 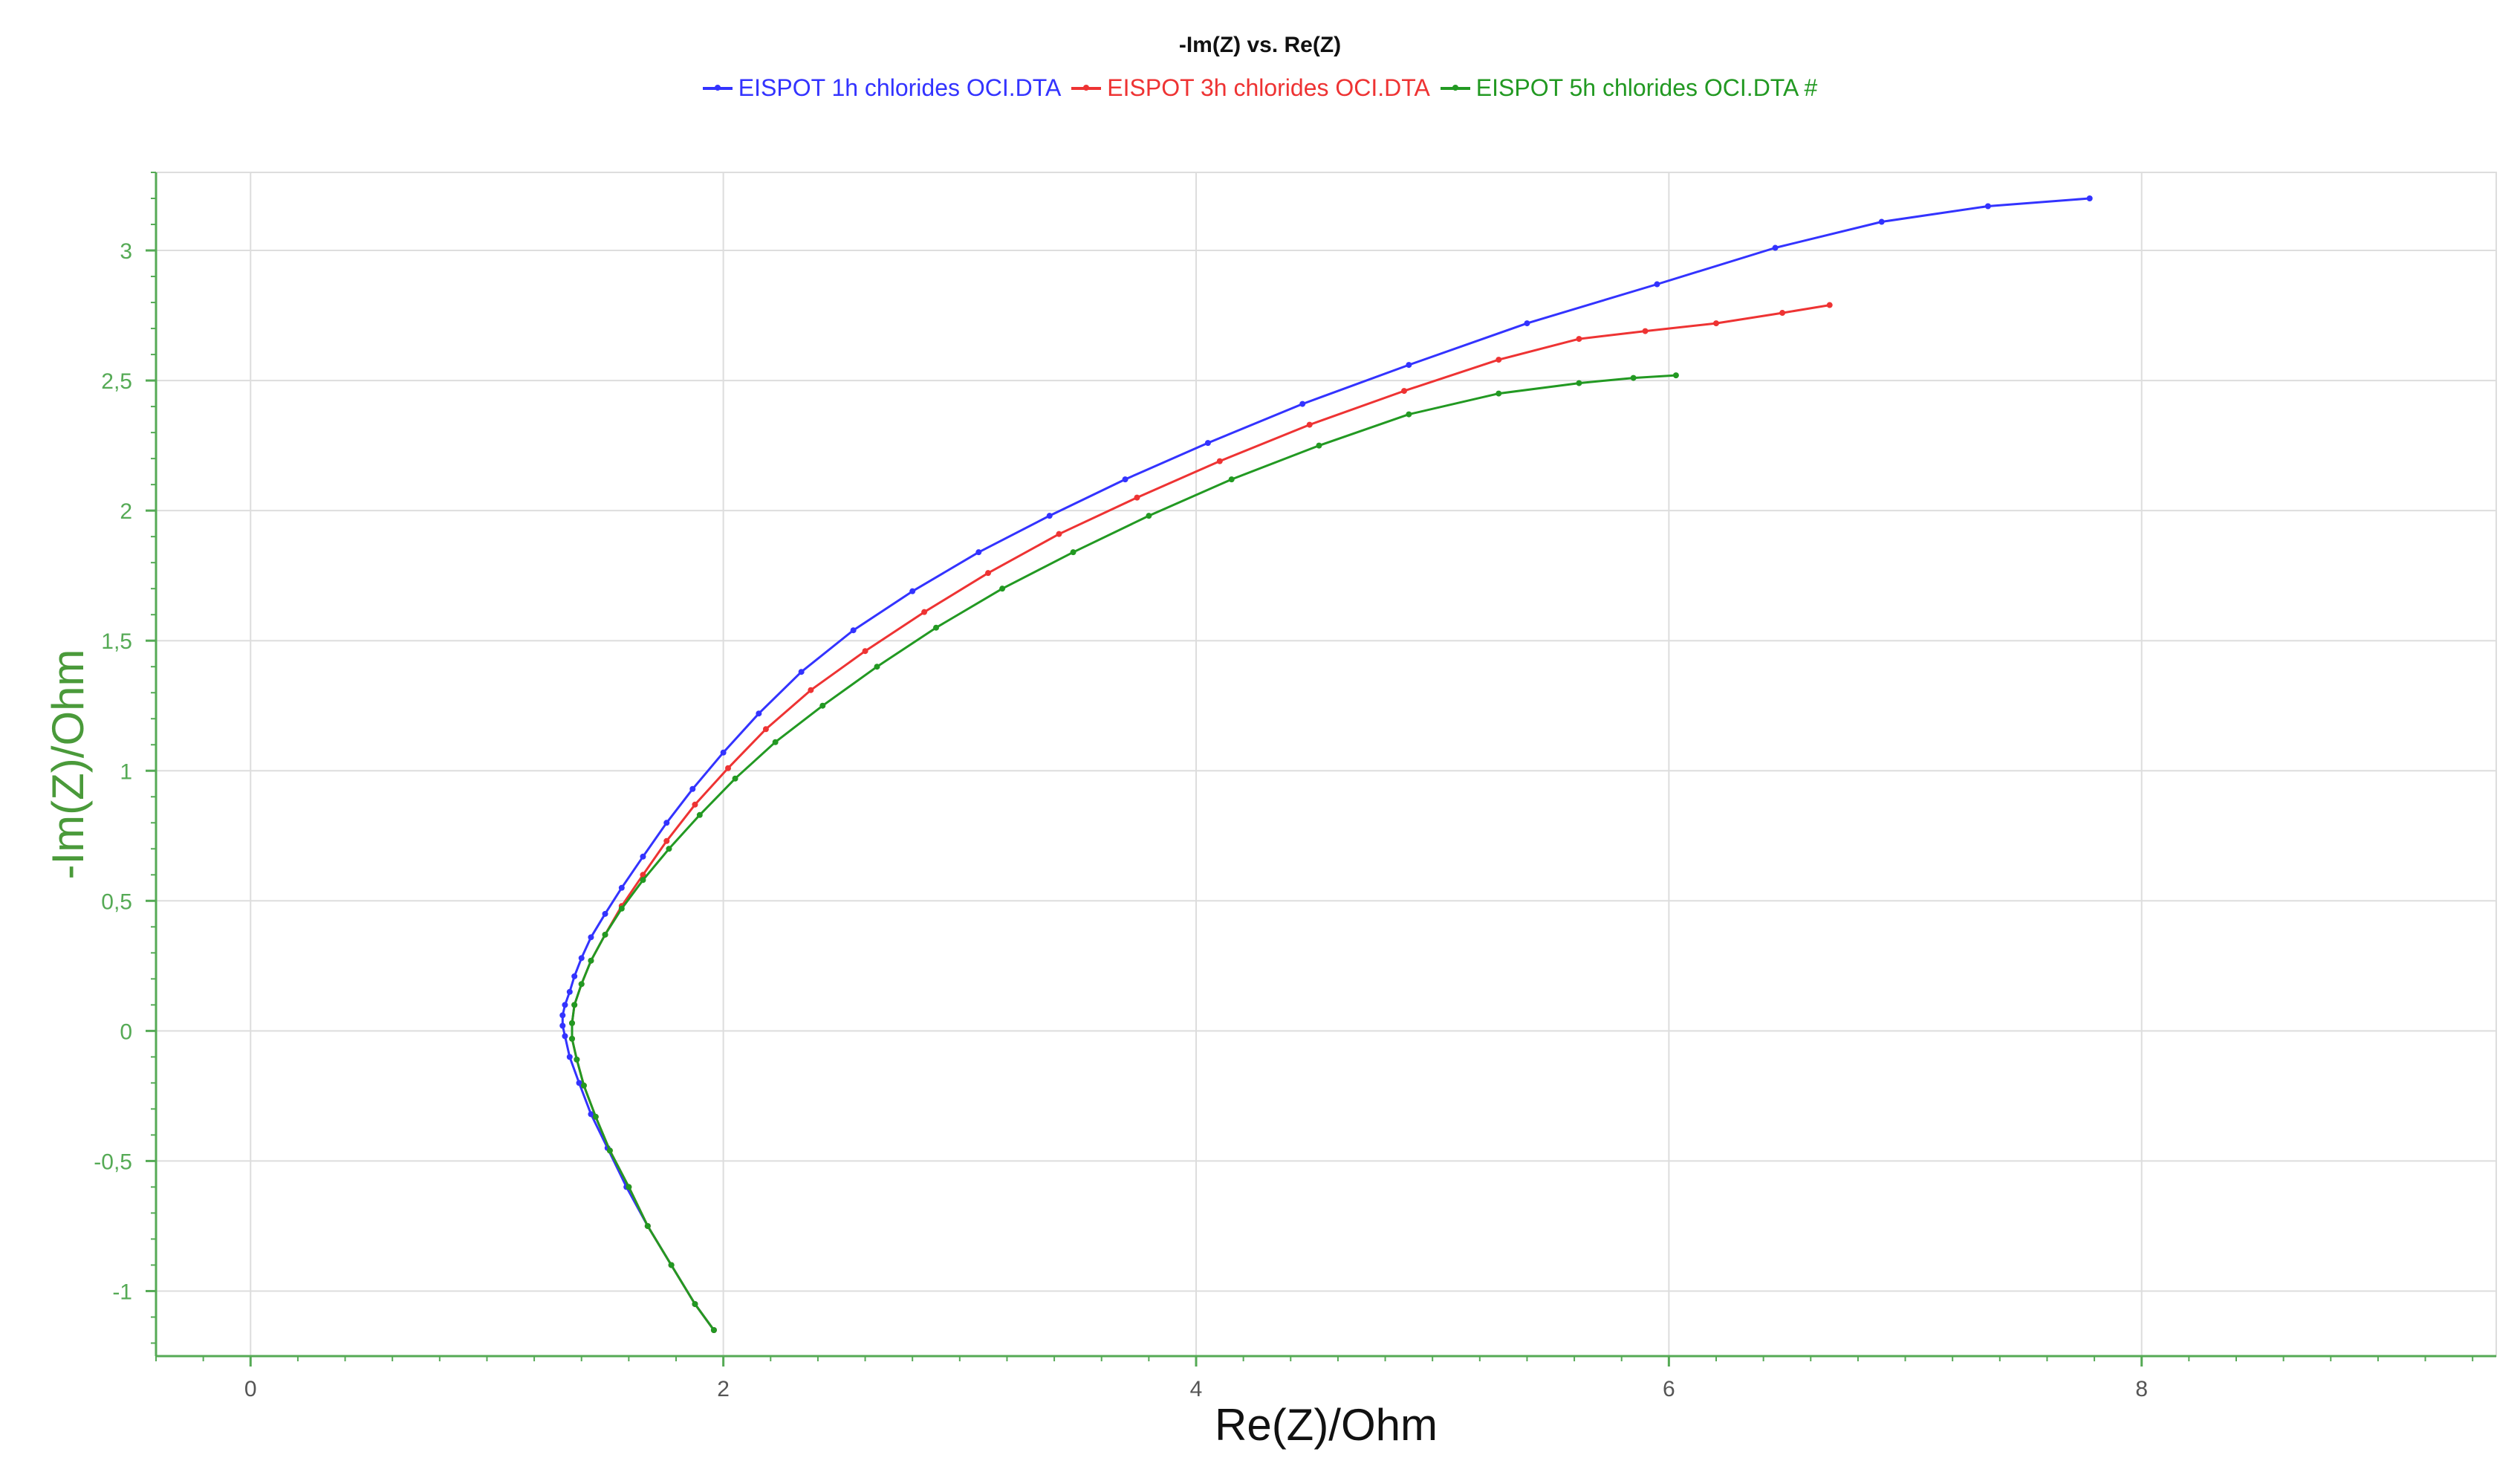 I want to click on y-tick-label: 2, so click(x=126, y=511).